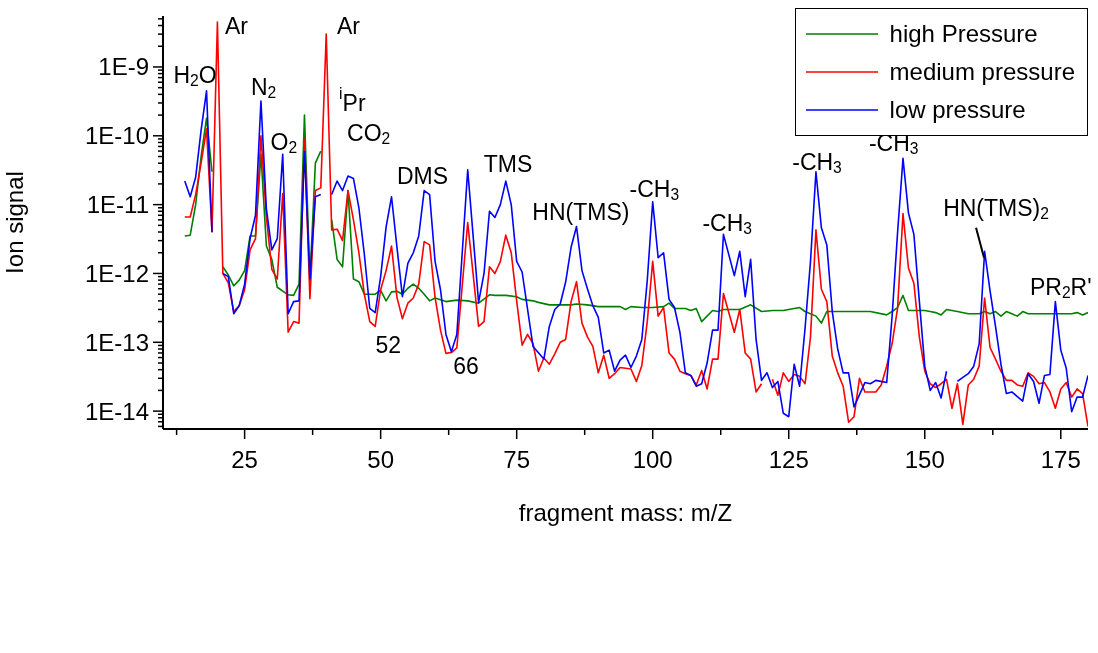 The width and height of the screenshot is (1098, 653). I want to click on annotation: CO$_{2}$, so click(369, 133).